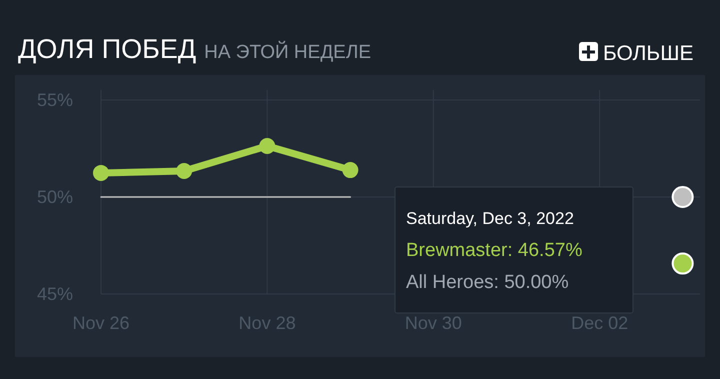 This screenshot has height=379, width=720. I want to click on text: БОЛЬШЕ, so click(648, 53).